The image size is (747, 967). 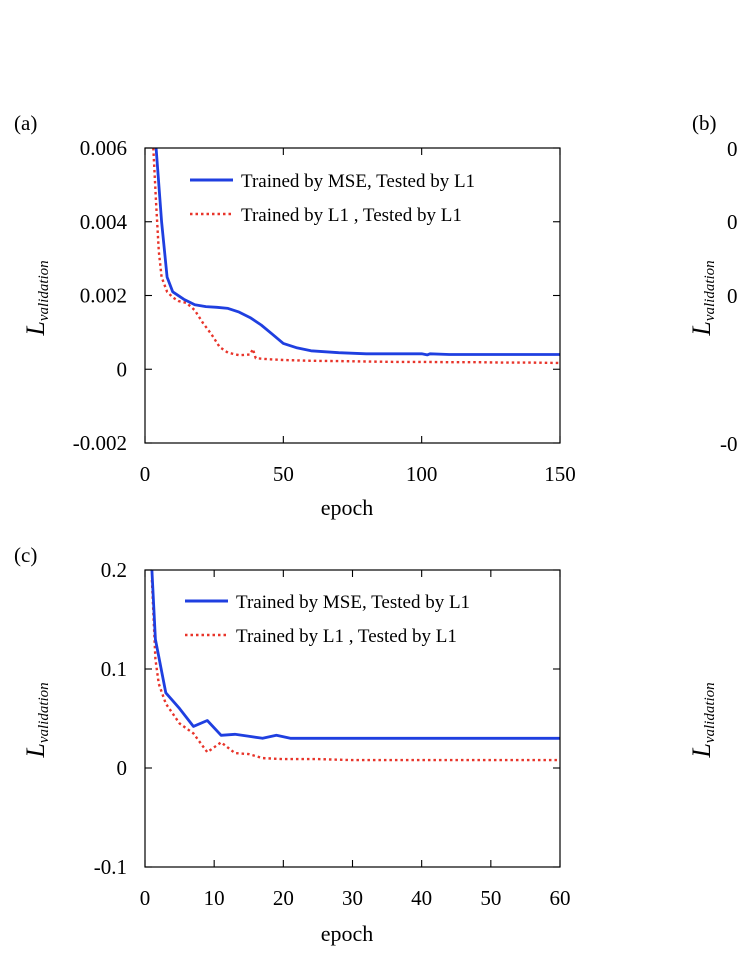 What do you see at coordinates (346, 636) in the screenshot?
I see `panel-c-legend-l1-label: Trained by L1 , Tested by L1` at bounding box center [346, 636].